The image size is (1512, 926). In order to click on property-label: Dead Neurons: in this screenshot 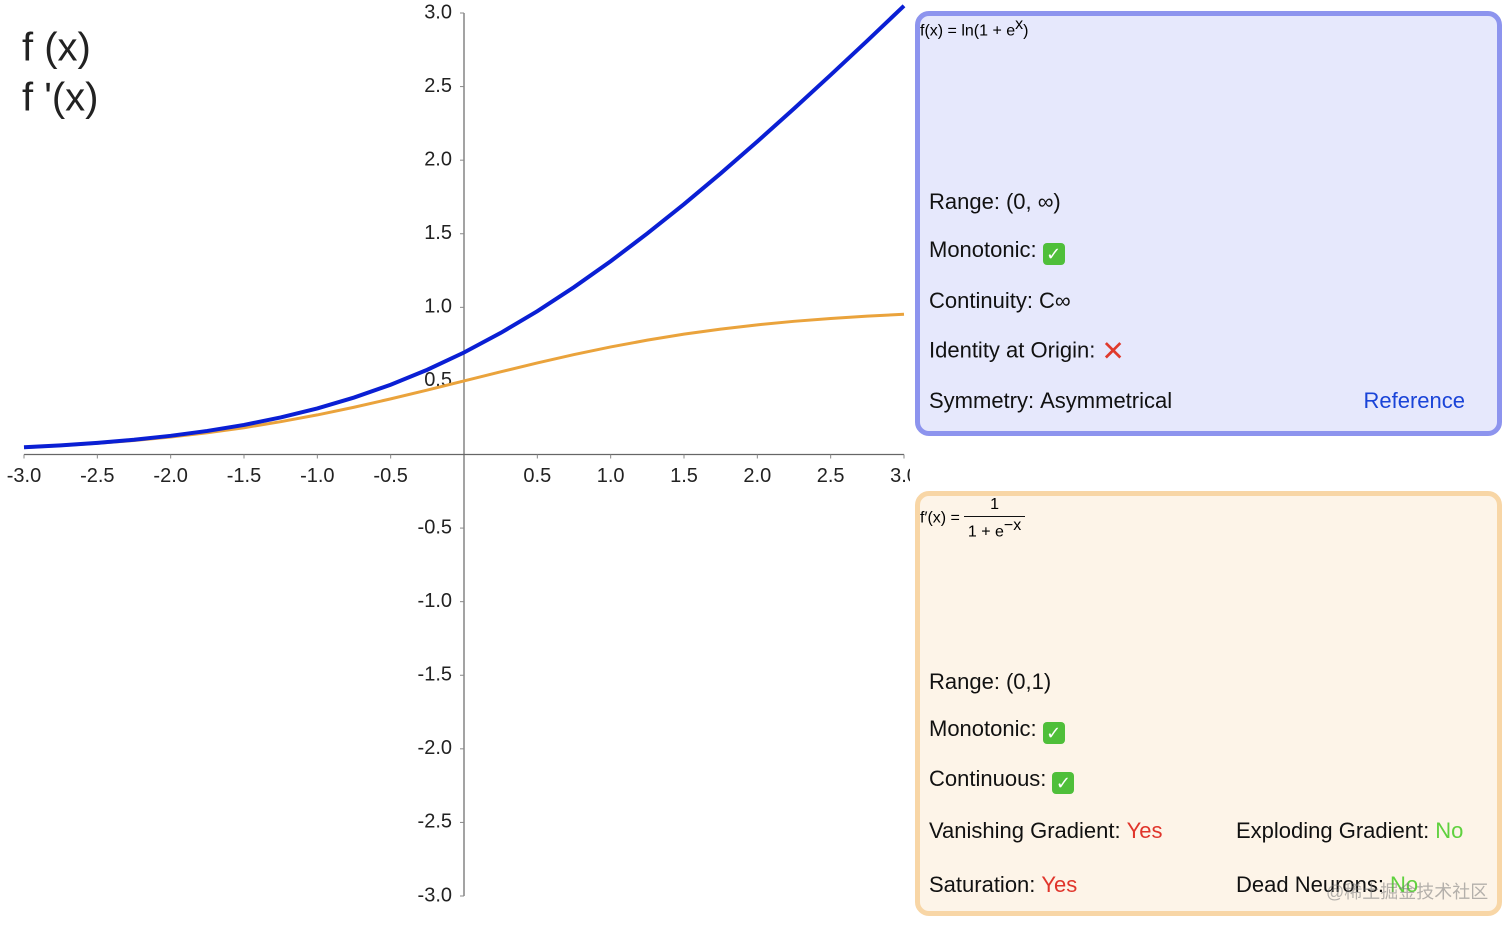, I will do `click(1310, 884)`.